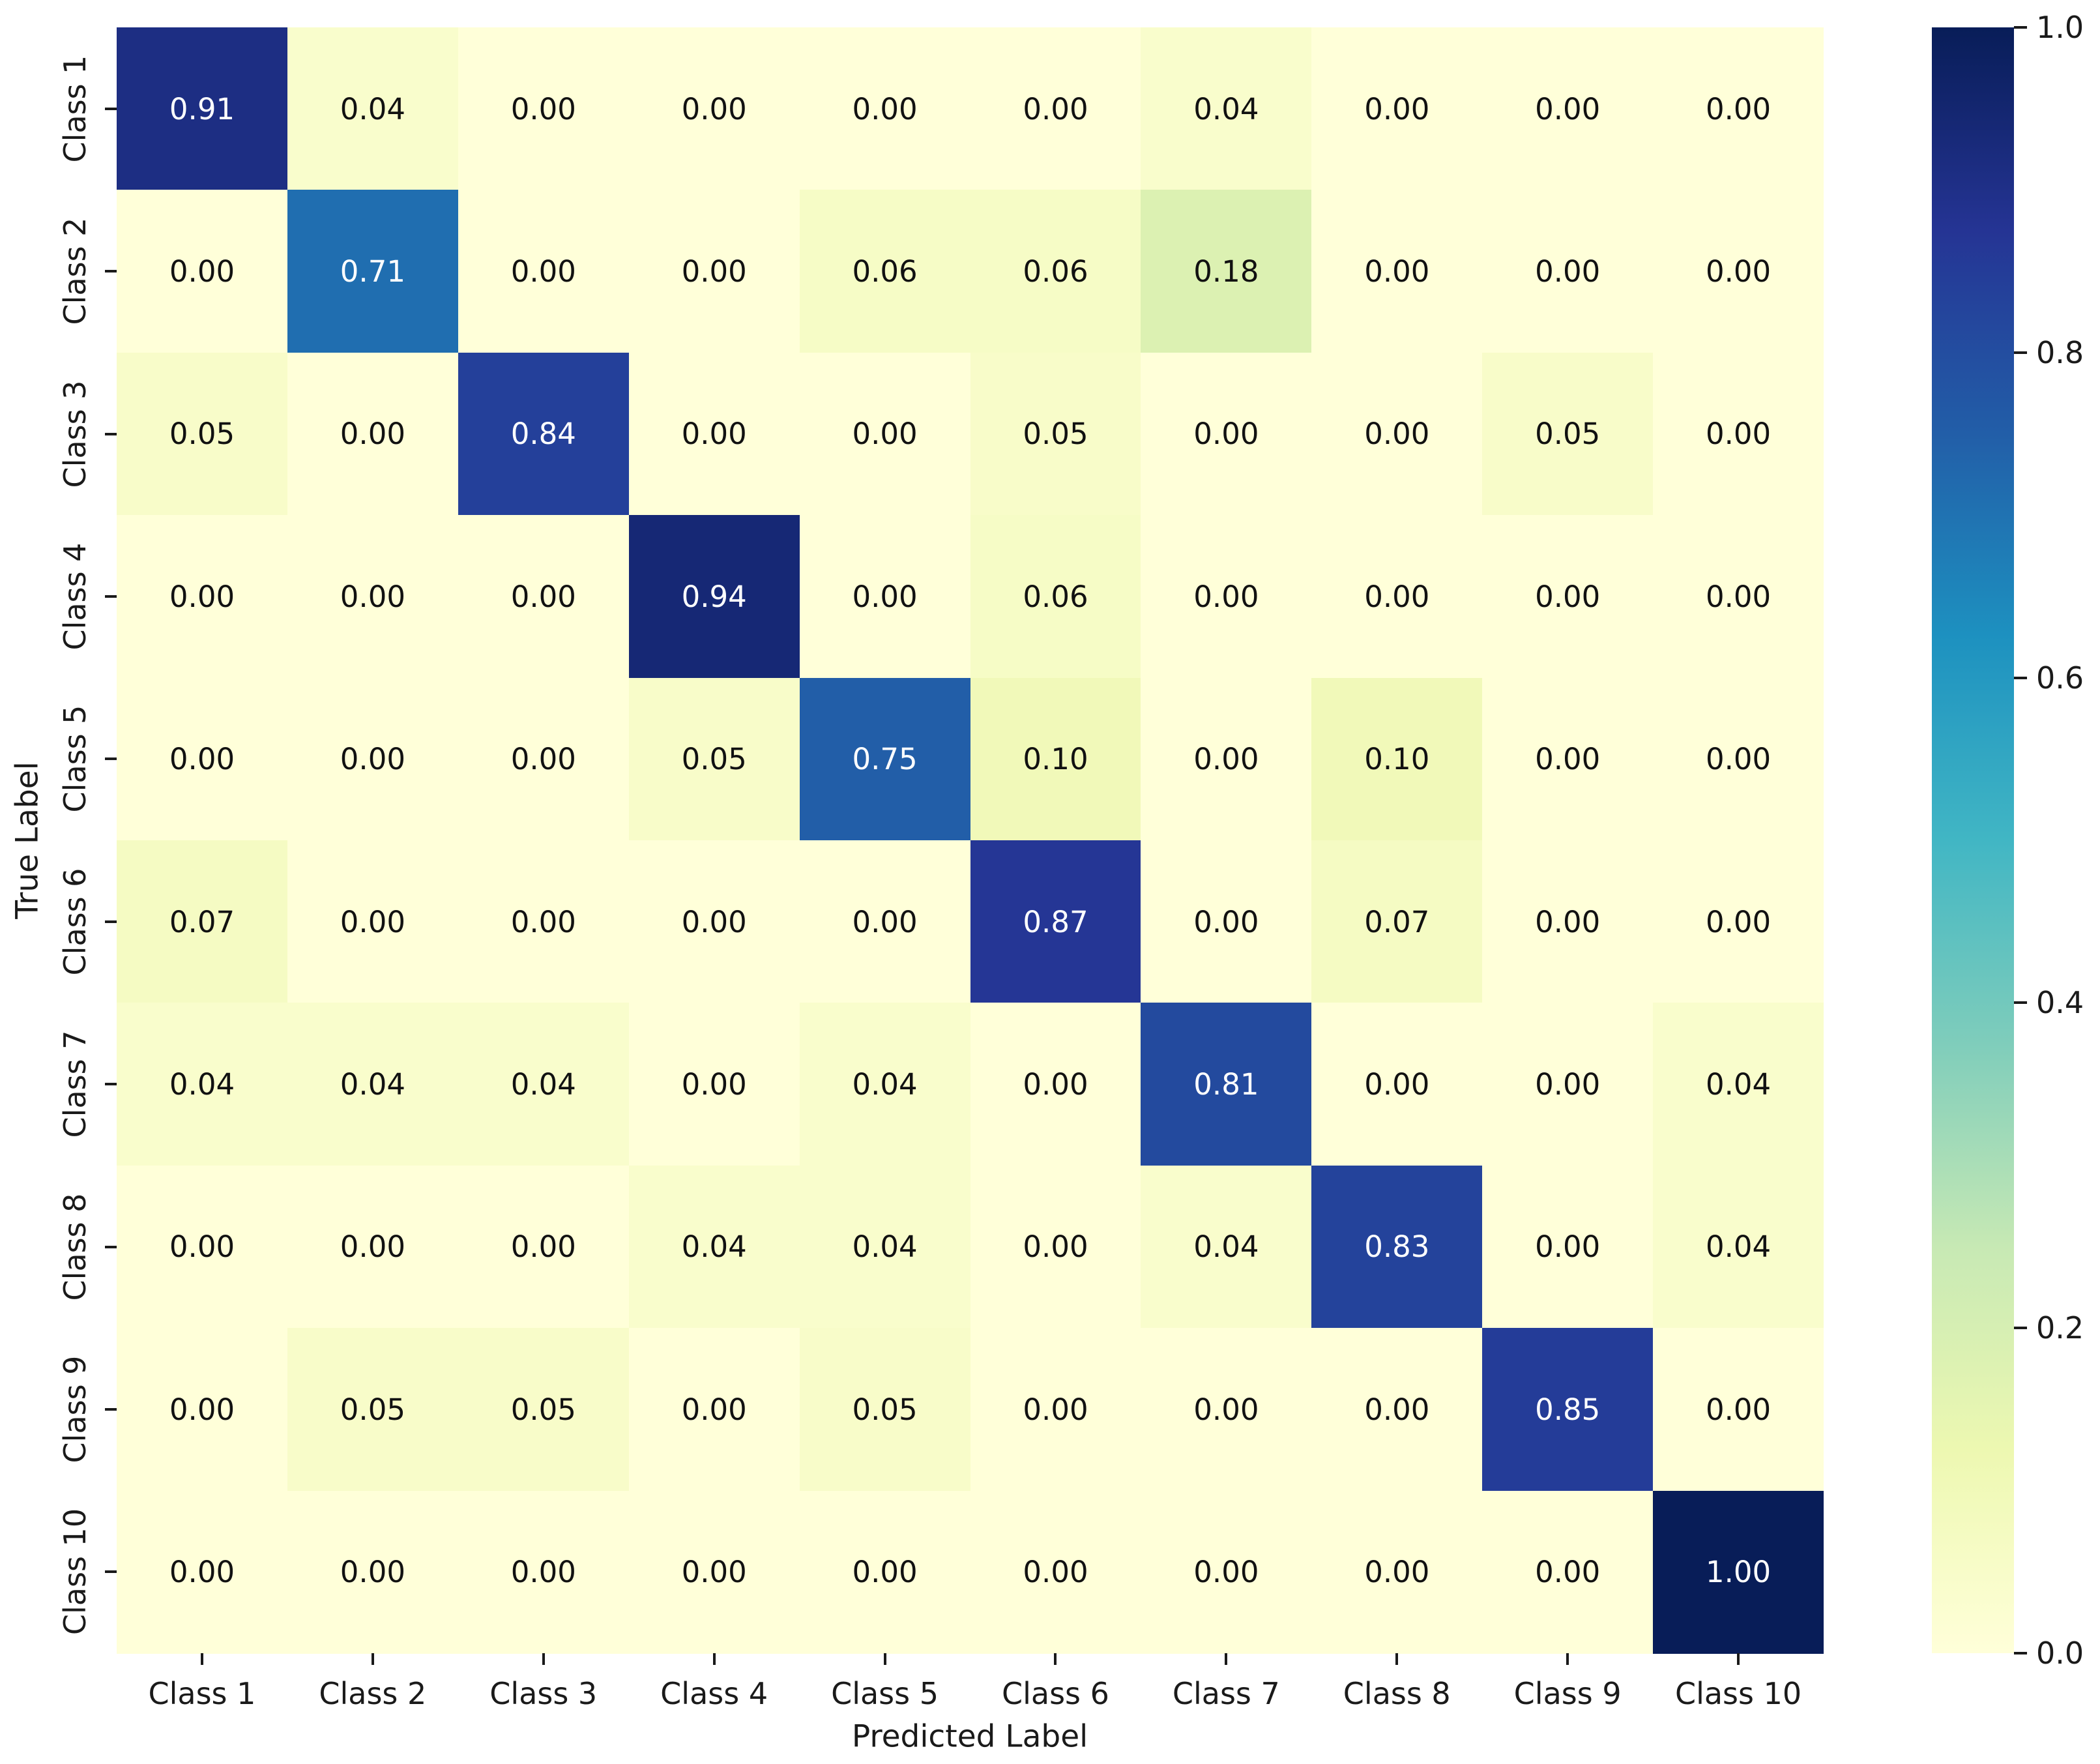 This screenshot has height=1764, width=2100. Describe the element at coordinates (202, 434) in the screenshot. I see `heatmap-cell: 0.05` at that location.